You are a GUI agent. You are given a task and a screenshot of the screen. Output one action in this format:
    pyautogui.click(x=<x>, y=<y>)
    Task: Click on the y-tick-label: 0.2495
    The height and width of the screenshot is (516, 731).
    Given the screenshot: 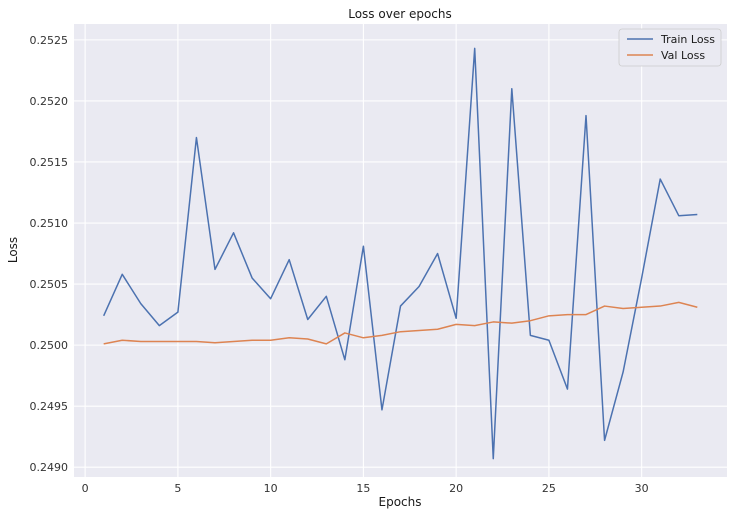 What is the action you would take?
    pyautogui.click(x=49, y=406)
    